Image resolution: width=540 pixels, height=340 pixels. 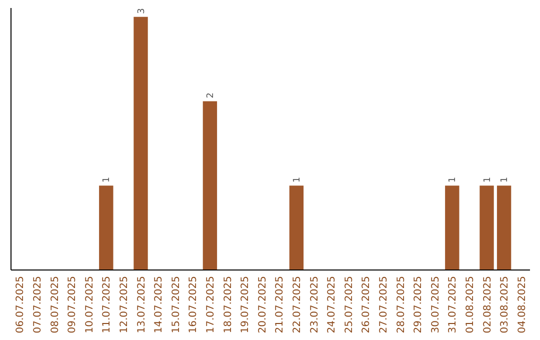 What do you see at coordinates (159, 305) in the screenshot?
I see `x-tick-label: 14.07.2025` at bounding box center [159, 305].